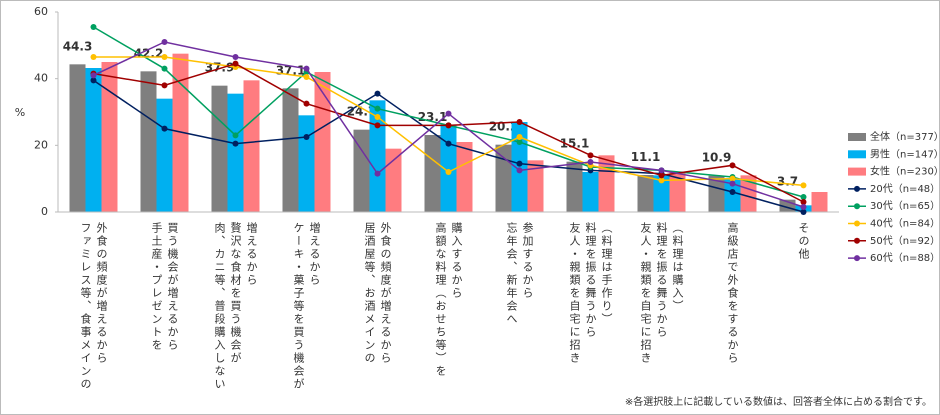 Image resolution: width=940 pixels, height=415 pixels. What do you see at coordinates (78, 46) in the screenshot?
I see `data-label: 44.3` at bounding box center [78, 46].